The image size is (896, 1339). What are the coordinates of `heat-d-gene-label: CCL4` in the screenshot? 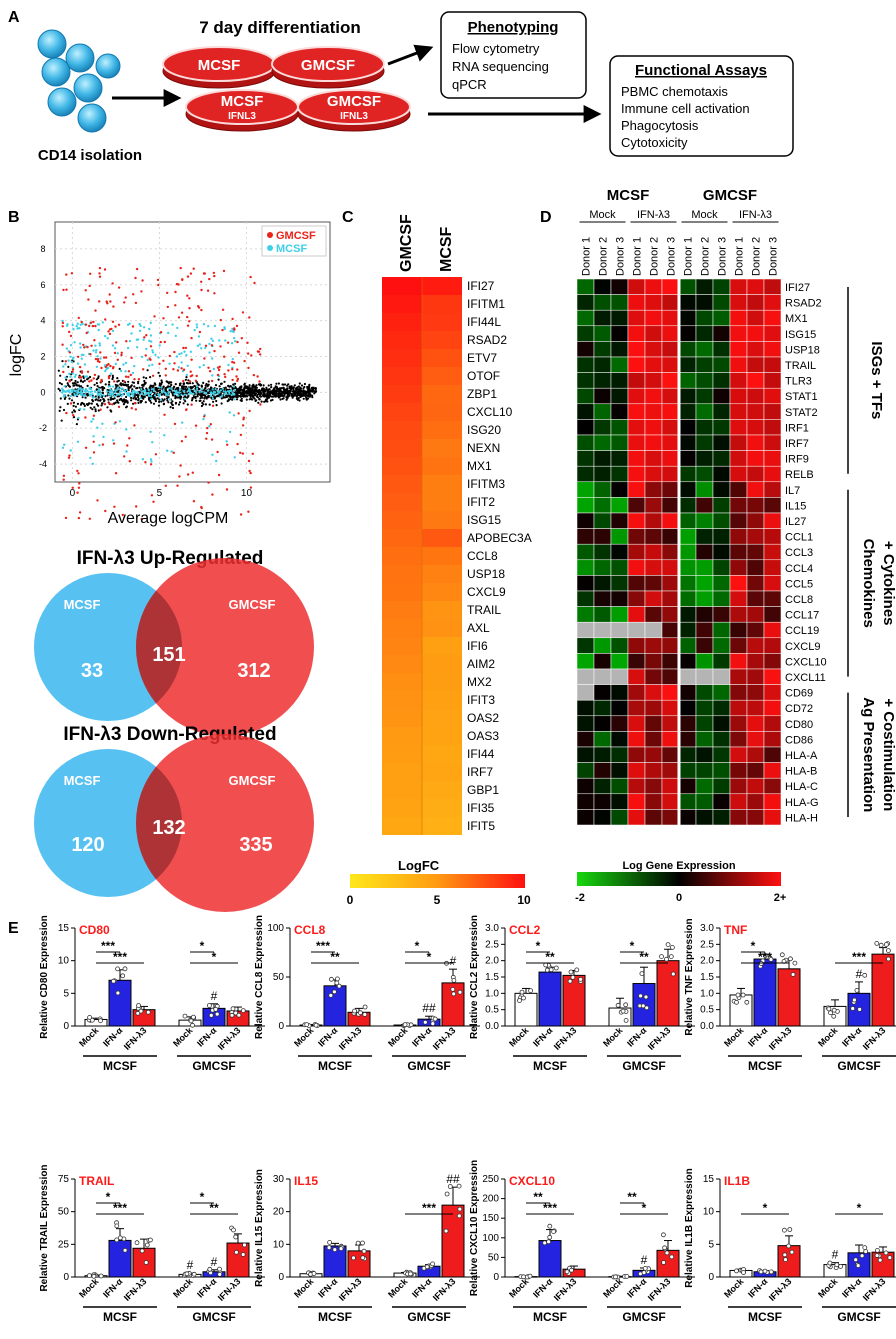 It's located at (799, 569).